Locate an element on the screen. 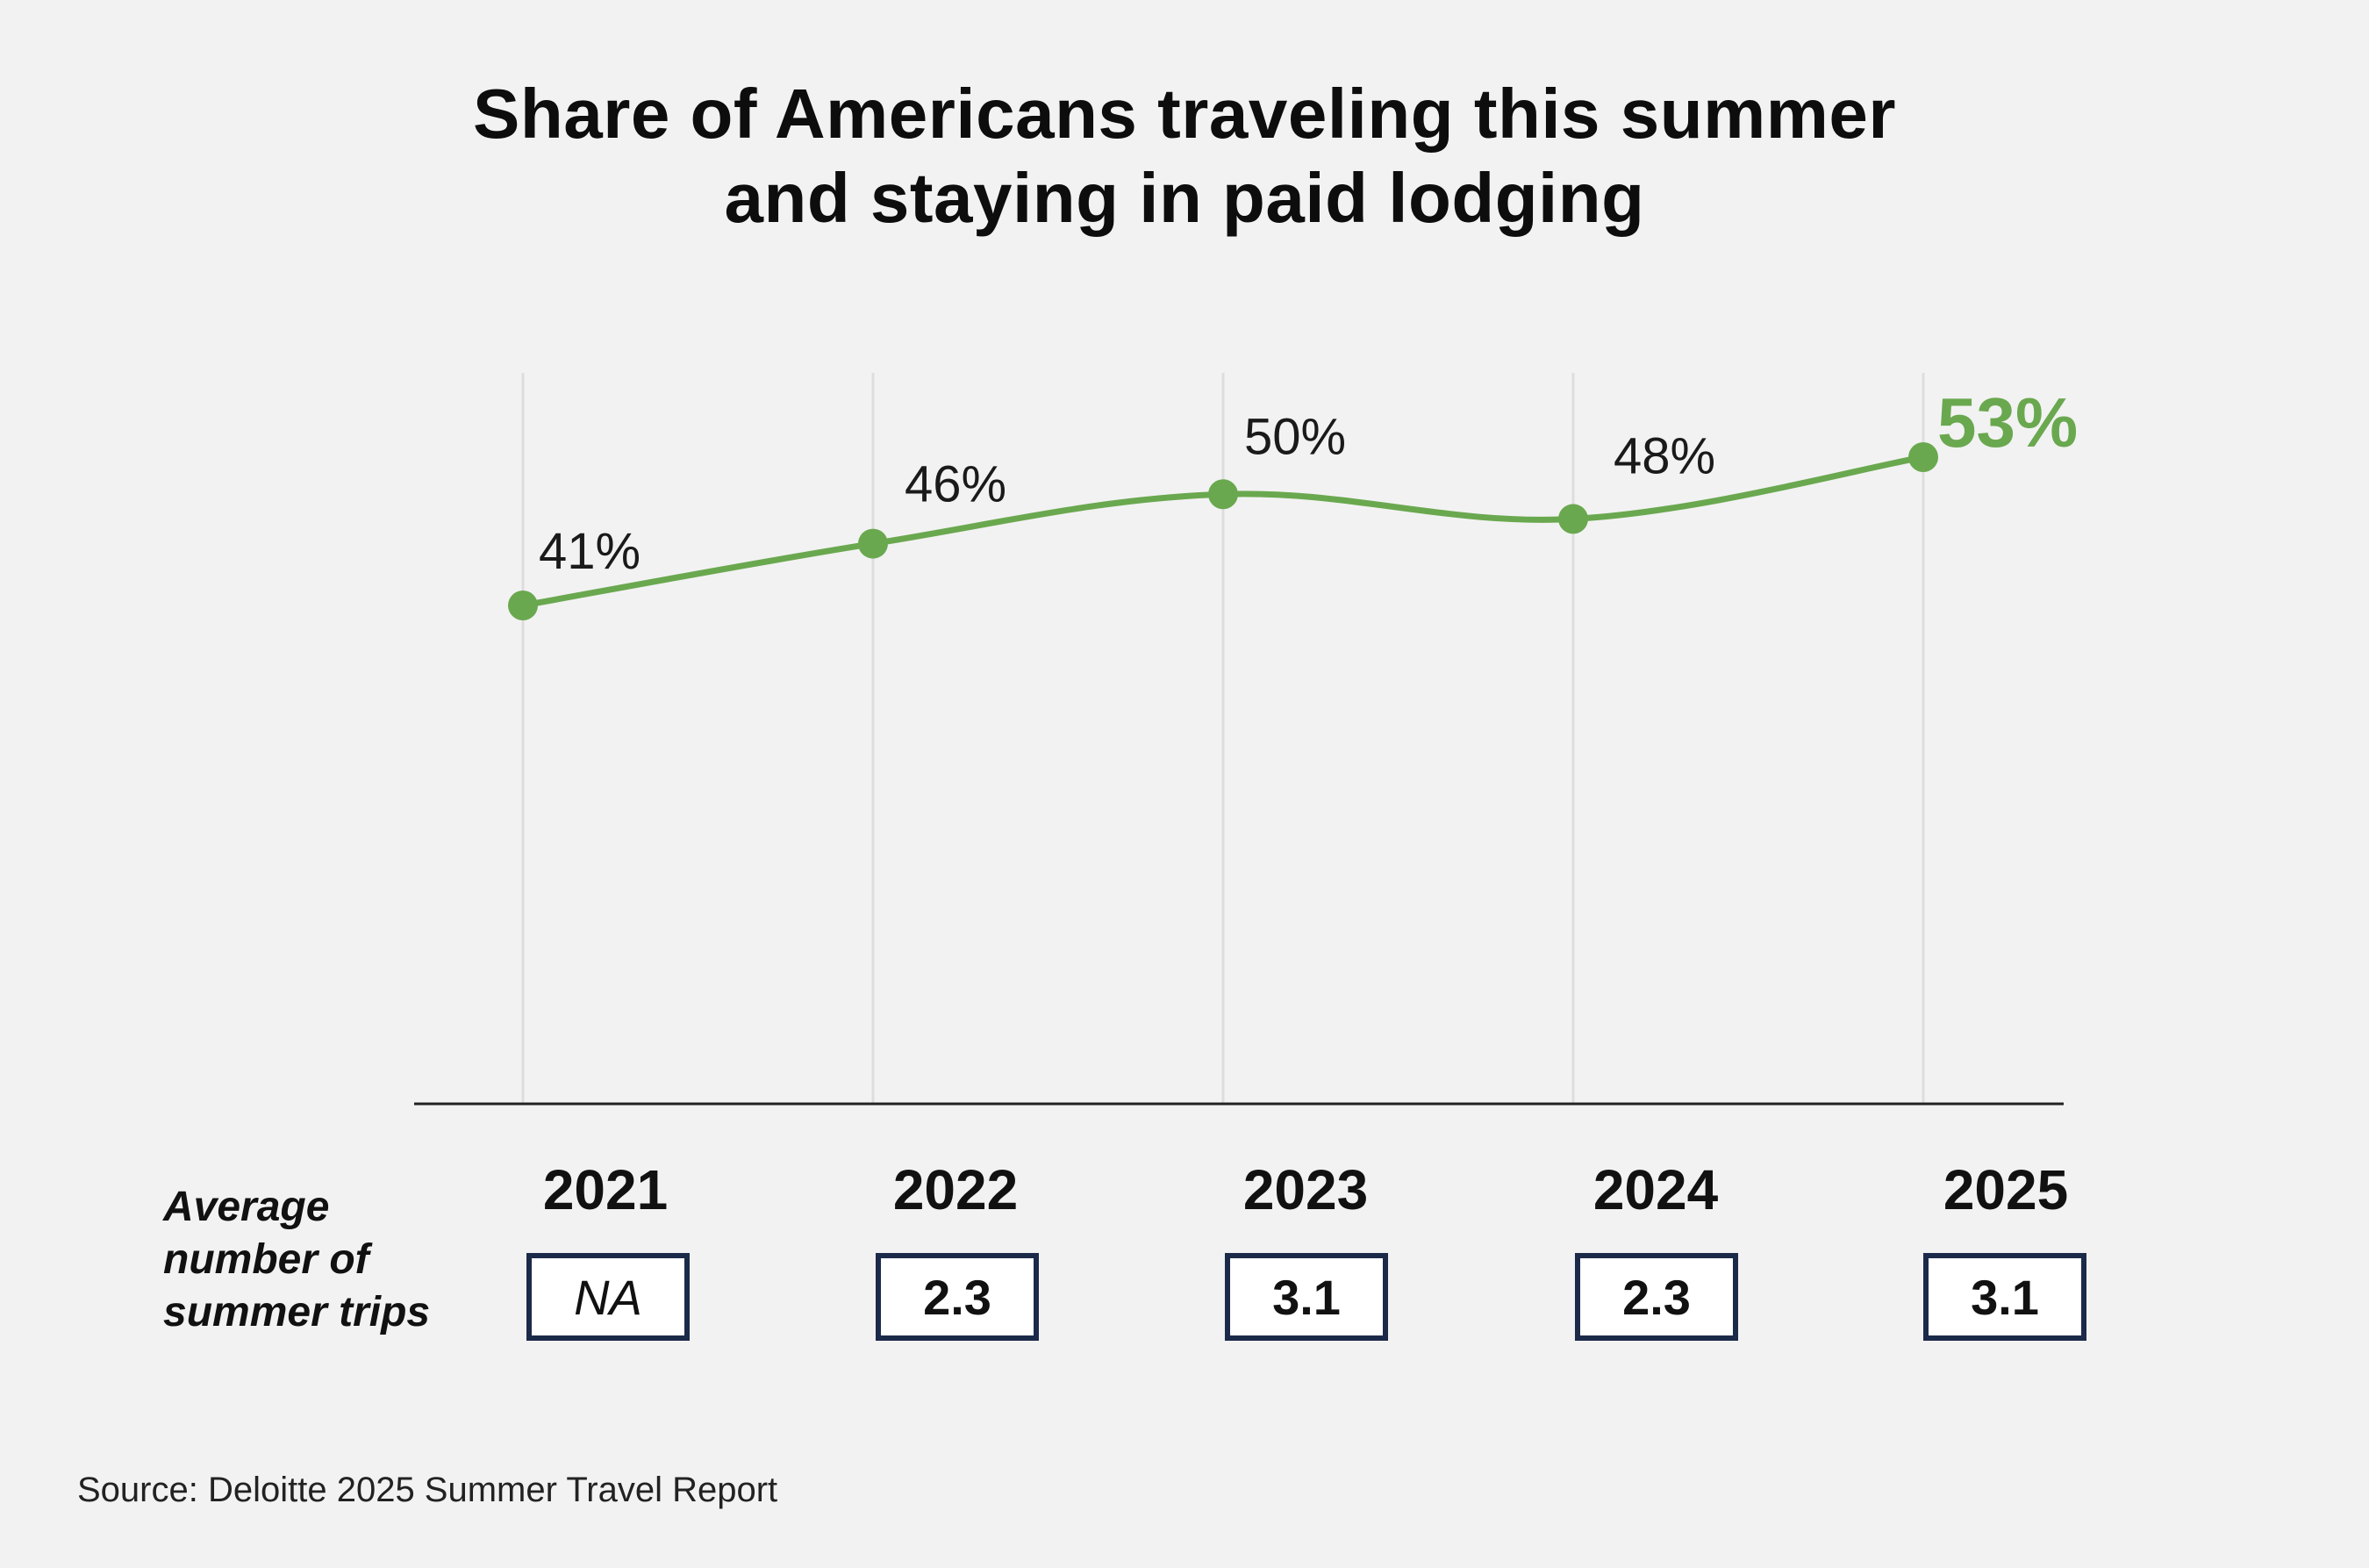 The height and width of the screenshot is (1568, 2369). data-point-2024 is located at coordinates (1573, 519).